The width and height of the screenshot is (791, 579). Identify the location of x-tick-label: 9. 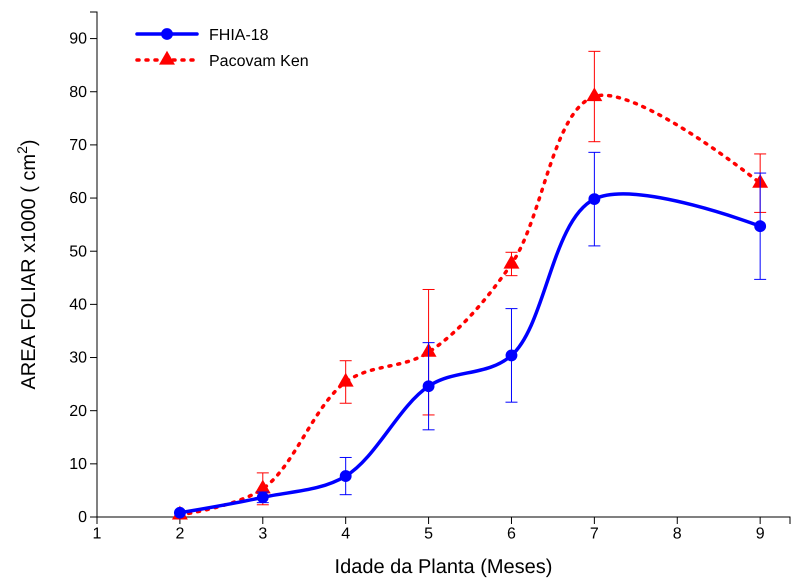
(760, 533).